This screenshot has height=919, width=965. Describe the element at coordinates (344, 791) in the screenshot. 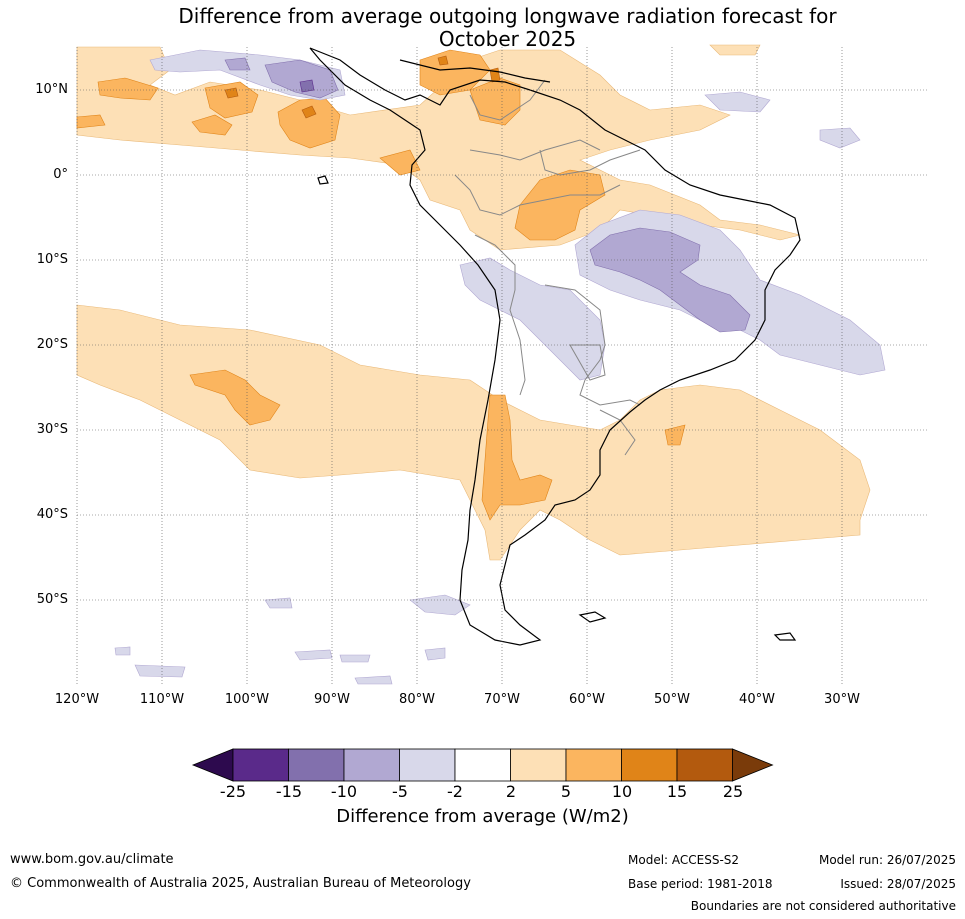

I see `colorbar-tick-3: -10` at that location.